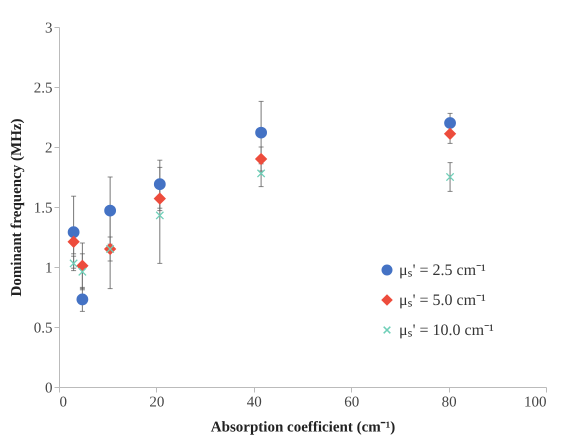 This screenshot has height=442, width=582. What do you see at coordinates (442, 300) in the screenshot?
I see `legend-label: μₛ' = 5.0 cm⁻¹` at bounding box center [442, 300].